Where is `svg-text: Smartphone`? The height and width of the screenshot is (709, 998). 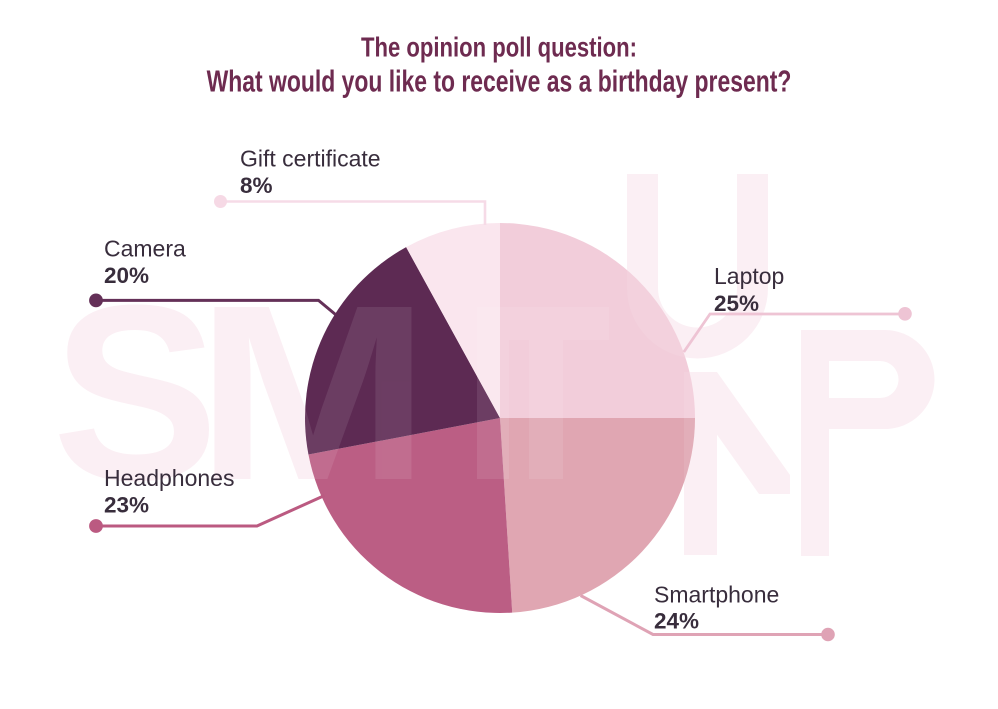 svg-text: Smartphone is located at coordinates (716, 595).